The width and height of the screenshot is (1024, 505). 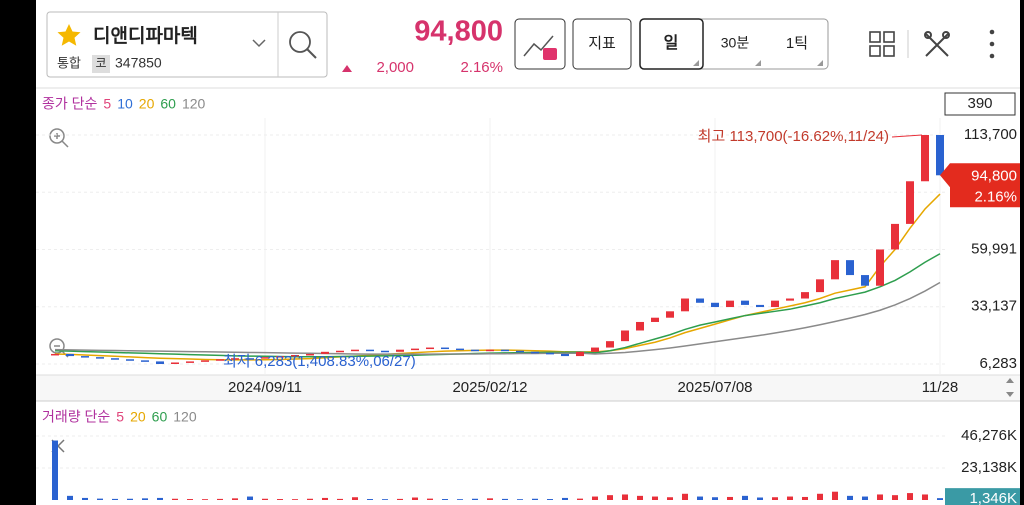 I want to click on high-arrow, so click(x=907, y=136).